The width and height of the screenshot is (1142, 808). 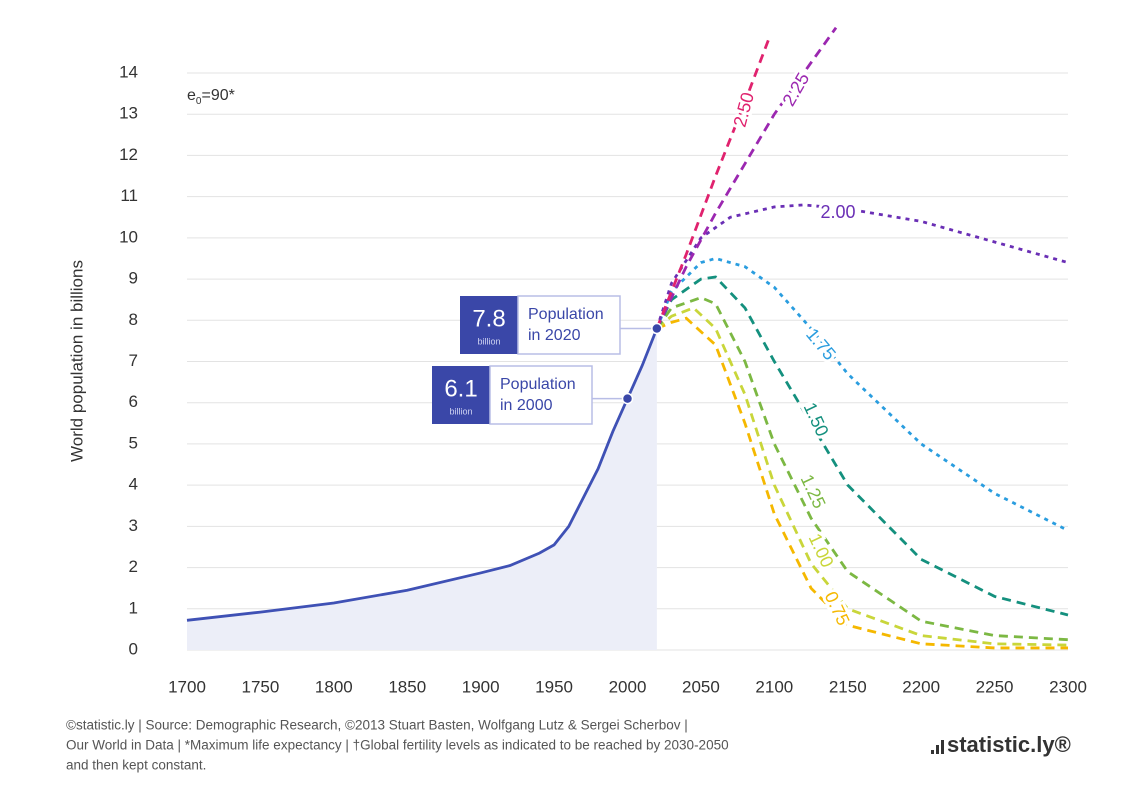 What do you see at coordinates (526, 405) in the screenshot?
I see `callout-text: in 2000` at bounding box center [526, 405].